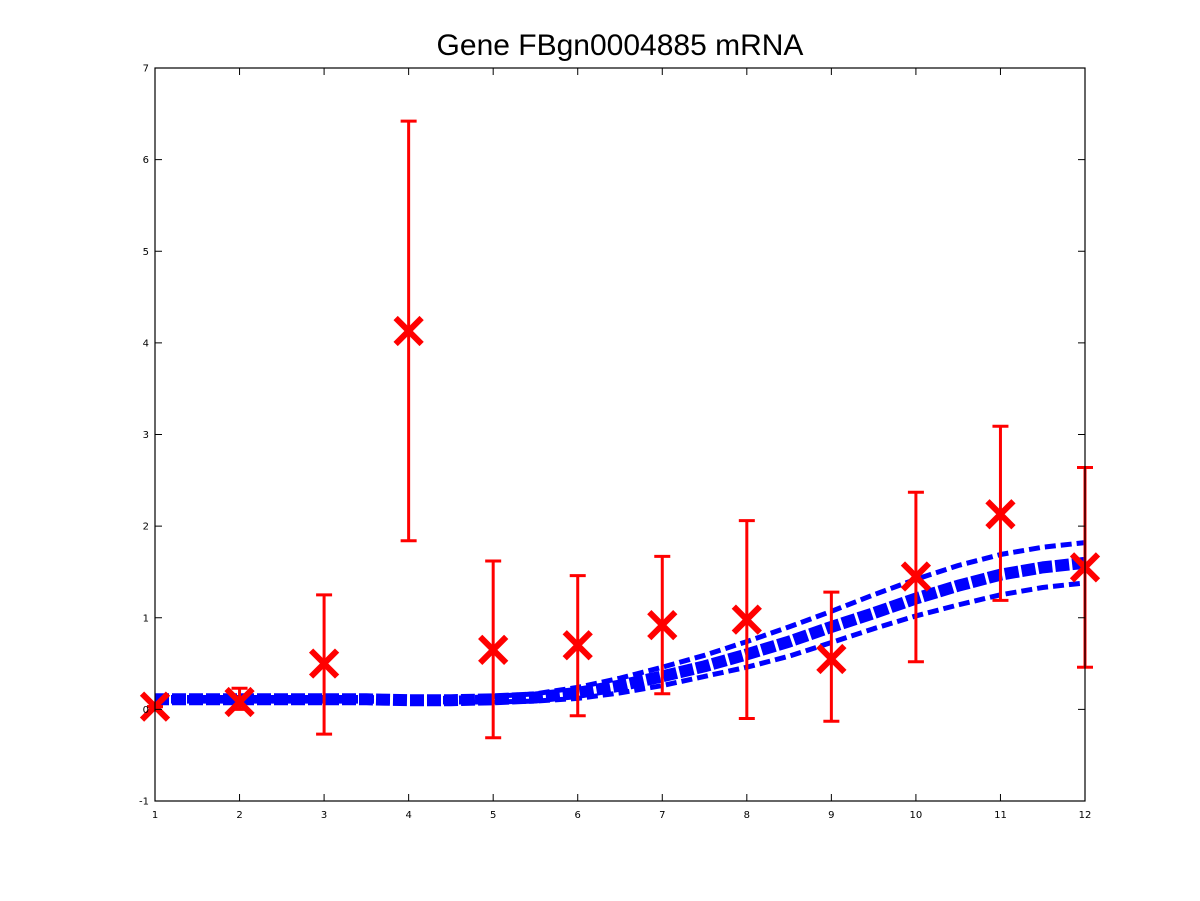 This screenshot has height=901, width=1200. Describe the element at coordinates (144, 802) in the screenshot. I see `y-tick-label: -1` at that location.